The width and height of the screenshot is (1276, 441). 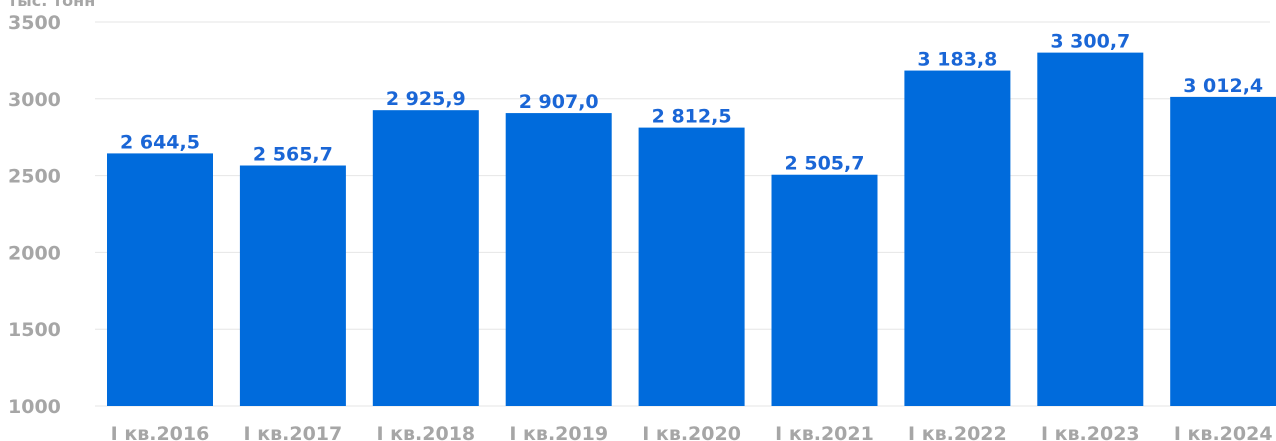 I want to click on data-label: 2 812,5, so click(x=692, y=117).